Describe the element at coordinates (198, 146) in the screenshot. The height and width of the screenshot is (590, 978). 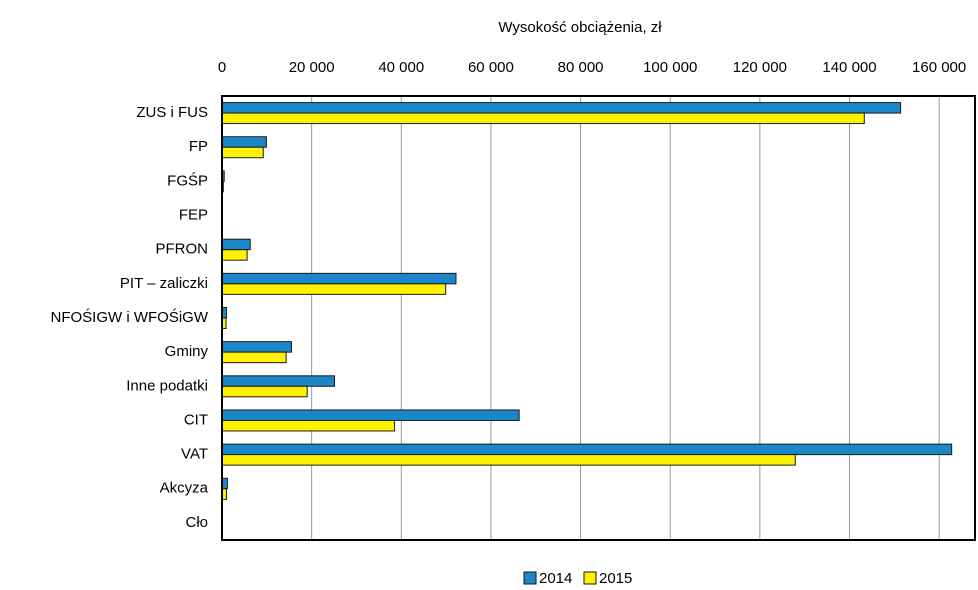
I see `y-tick-label: FP` at that location.